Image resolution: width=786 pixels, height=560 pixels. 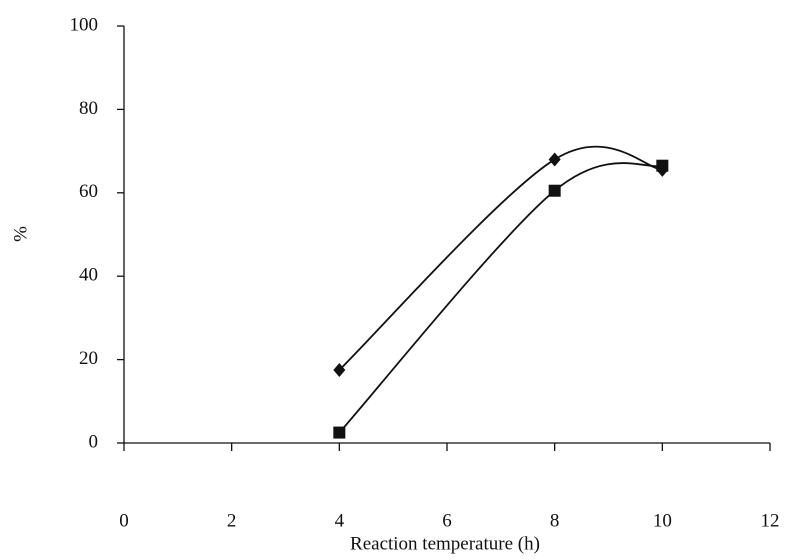 I want to click on x-tick-label: 0, so click(x=124, y=520).